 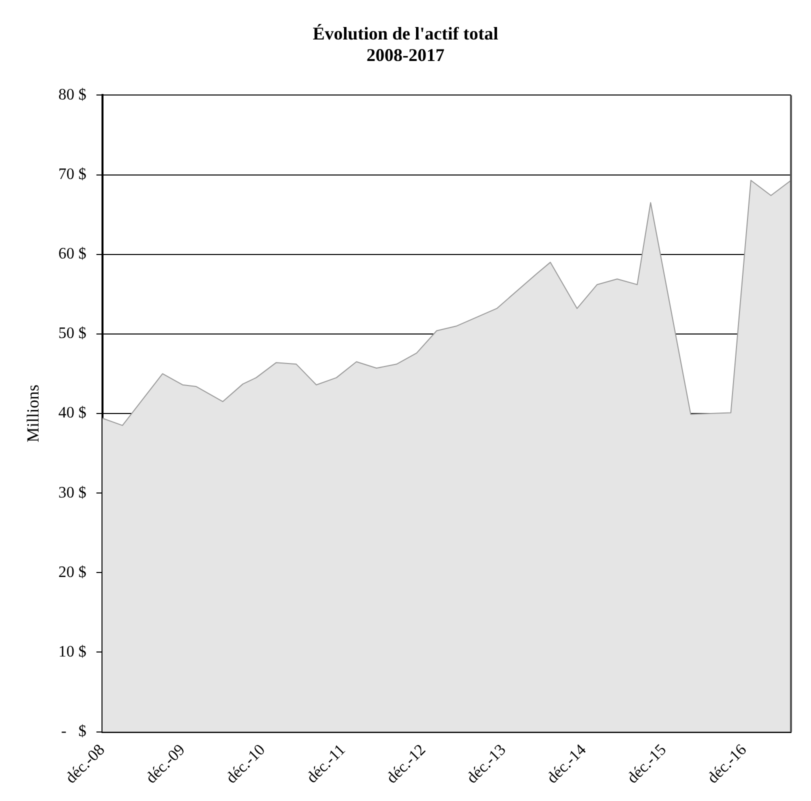 I want to click on y-axis-title: Millions, so click(x=33, y=413).